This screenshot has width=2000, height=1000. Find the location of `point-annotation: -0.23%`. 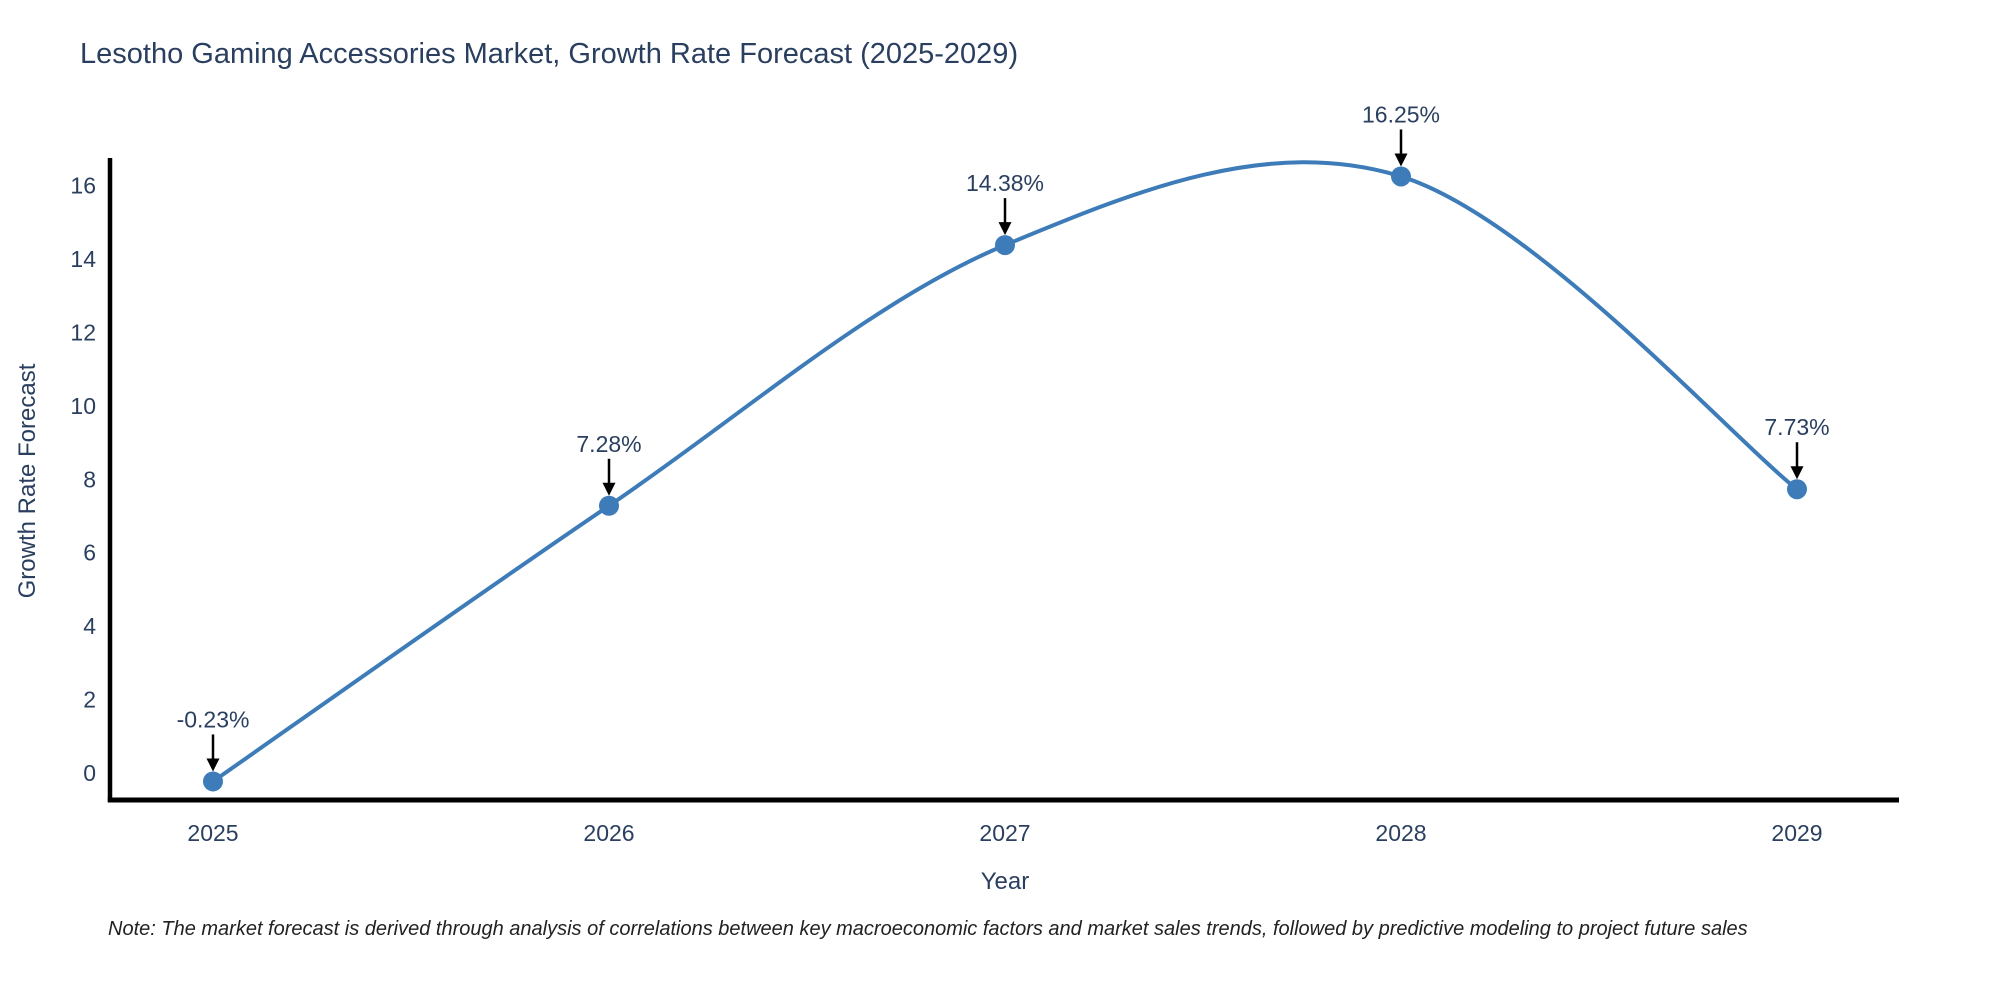

point-annotation: -0.23% is located at coordinates (213, 719).